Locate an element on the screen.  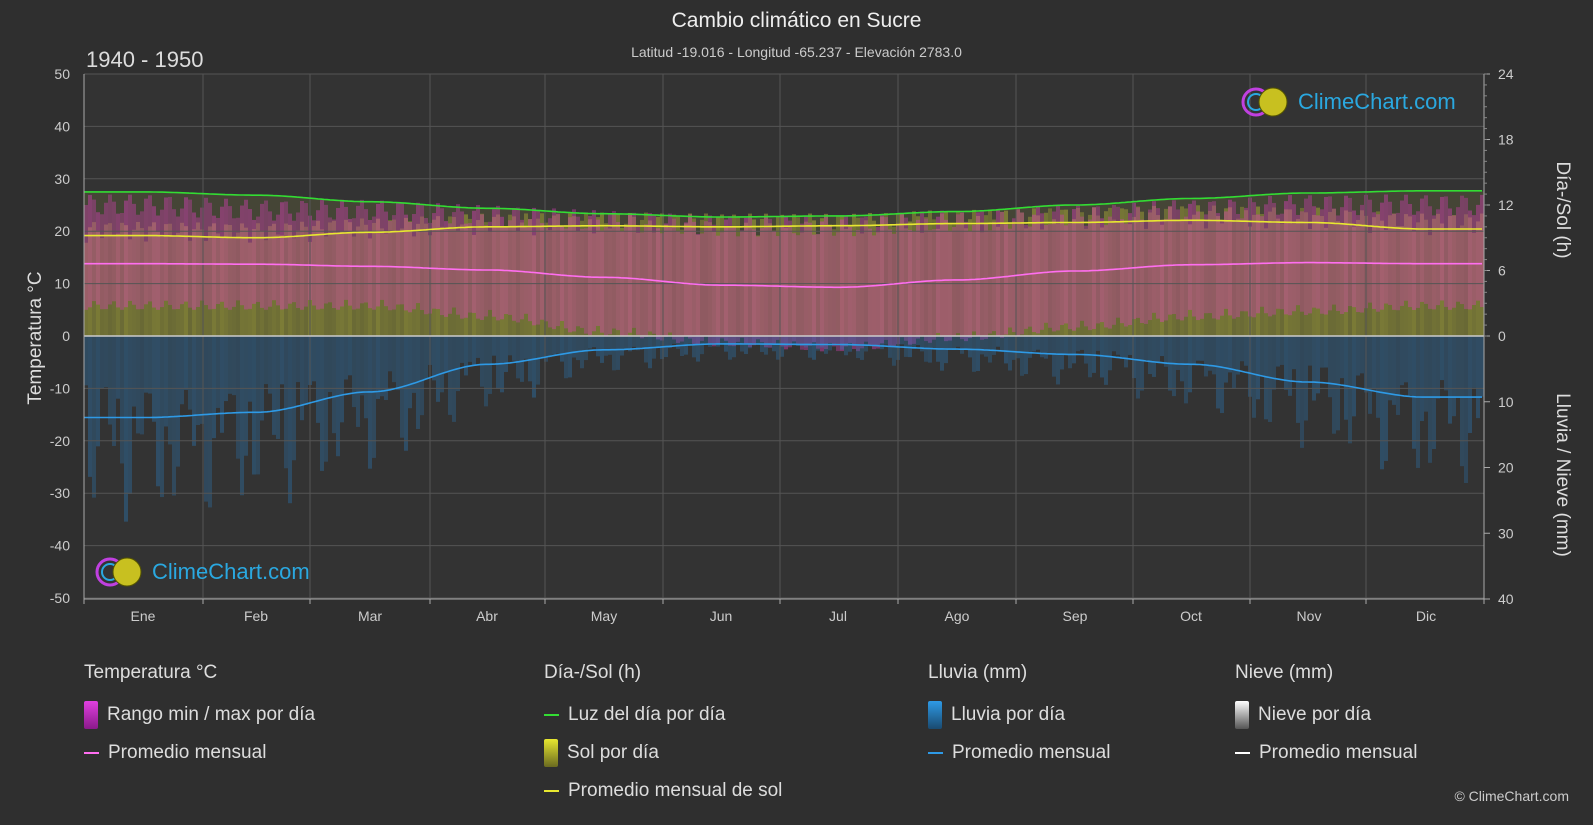
legend-temp-avg-label: Promedio mensual is located at coordinates (187, 752).